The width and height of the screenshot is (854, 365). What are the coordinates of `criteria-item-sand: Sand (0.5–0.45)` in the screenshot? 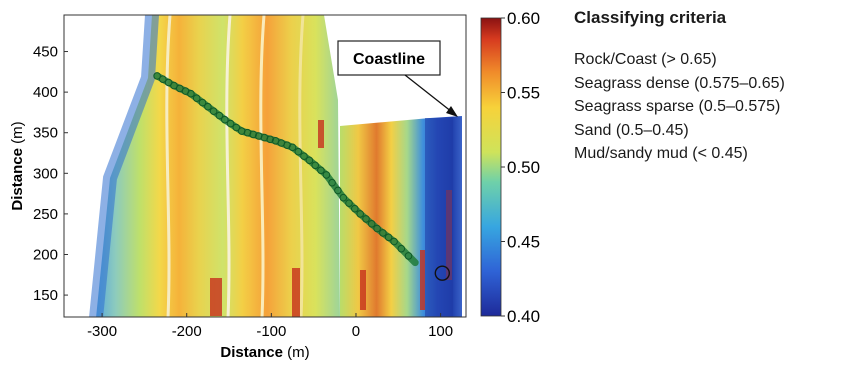 It's located at (713, 131).